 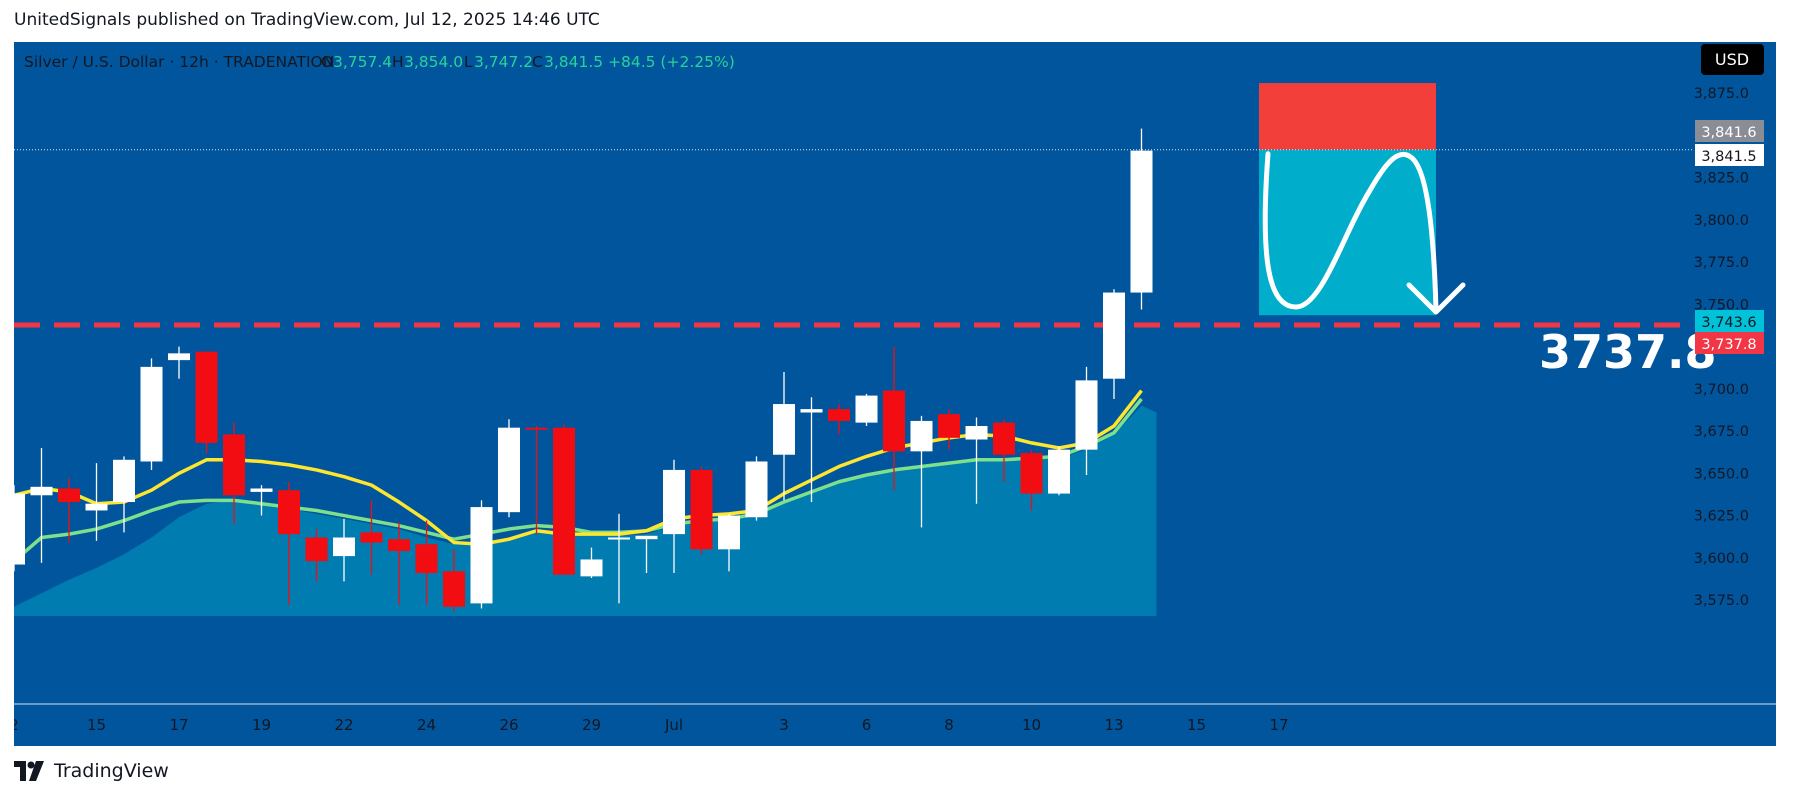 I want to click on target-annotation: 3737.8, so click(x=1628, y=352).